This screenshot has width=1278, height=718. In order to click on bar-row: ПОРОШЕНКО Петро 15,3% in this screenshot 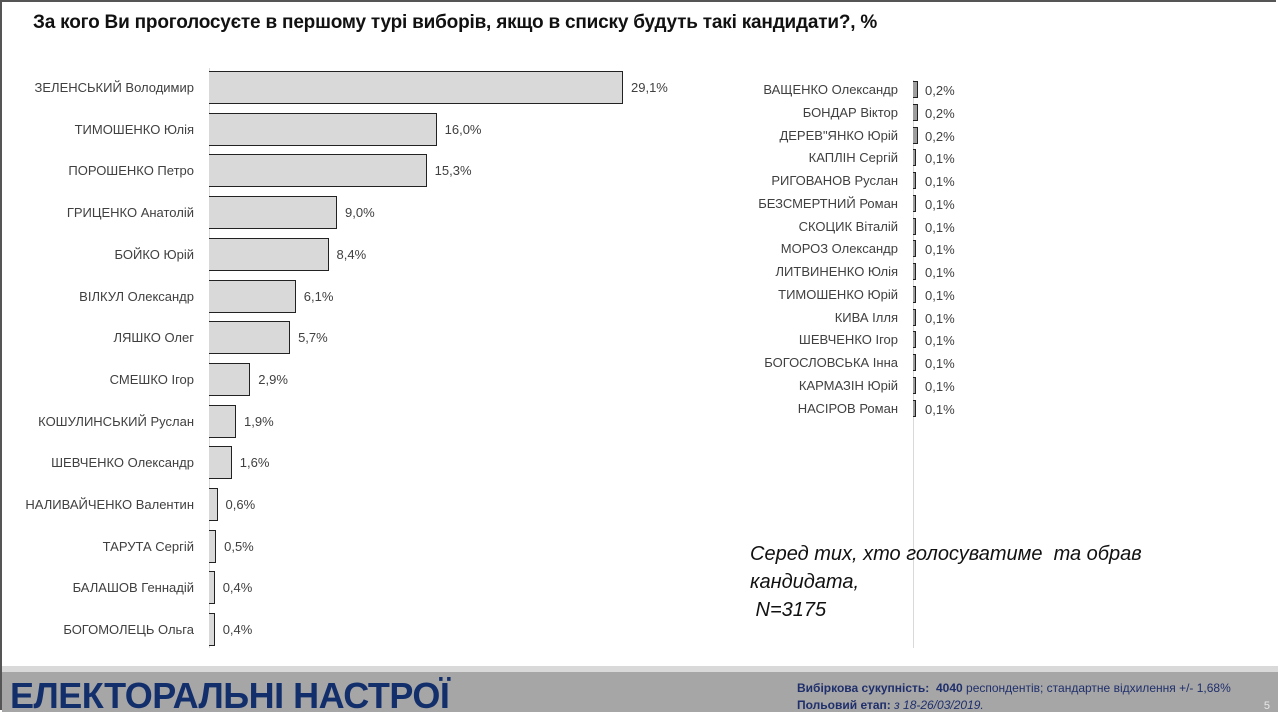, I will do `click(350, 171)`.